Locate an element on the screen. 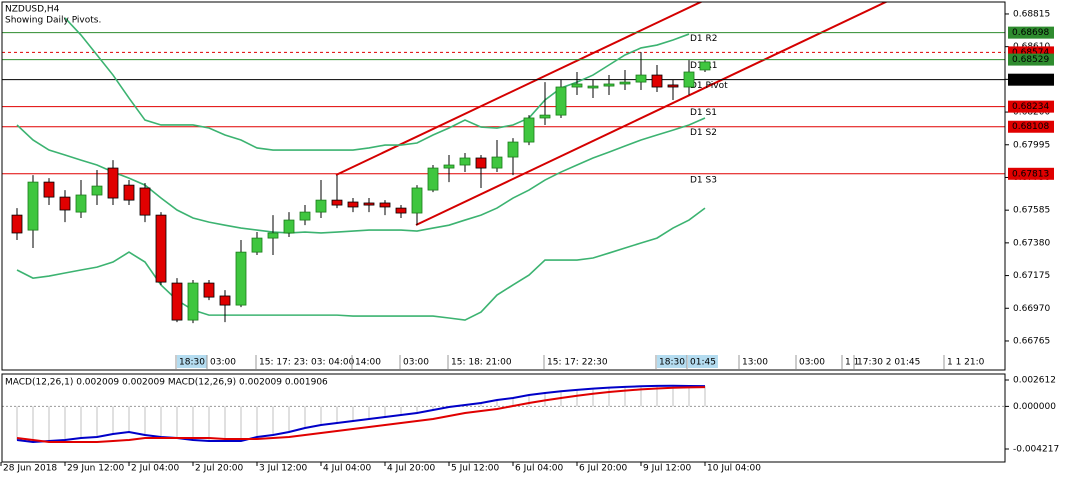  pivot-label: D1 S1 is located at coordinates (703, 113).